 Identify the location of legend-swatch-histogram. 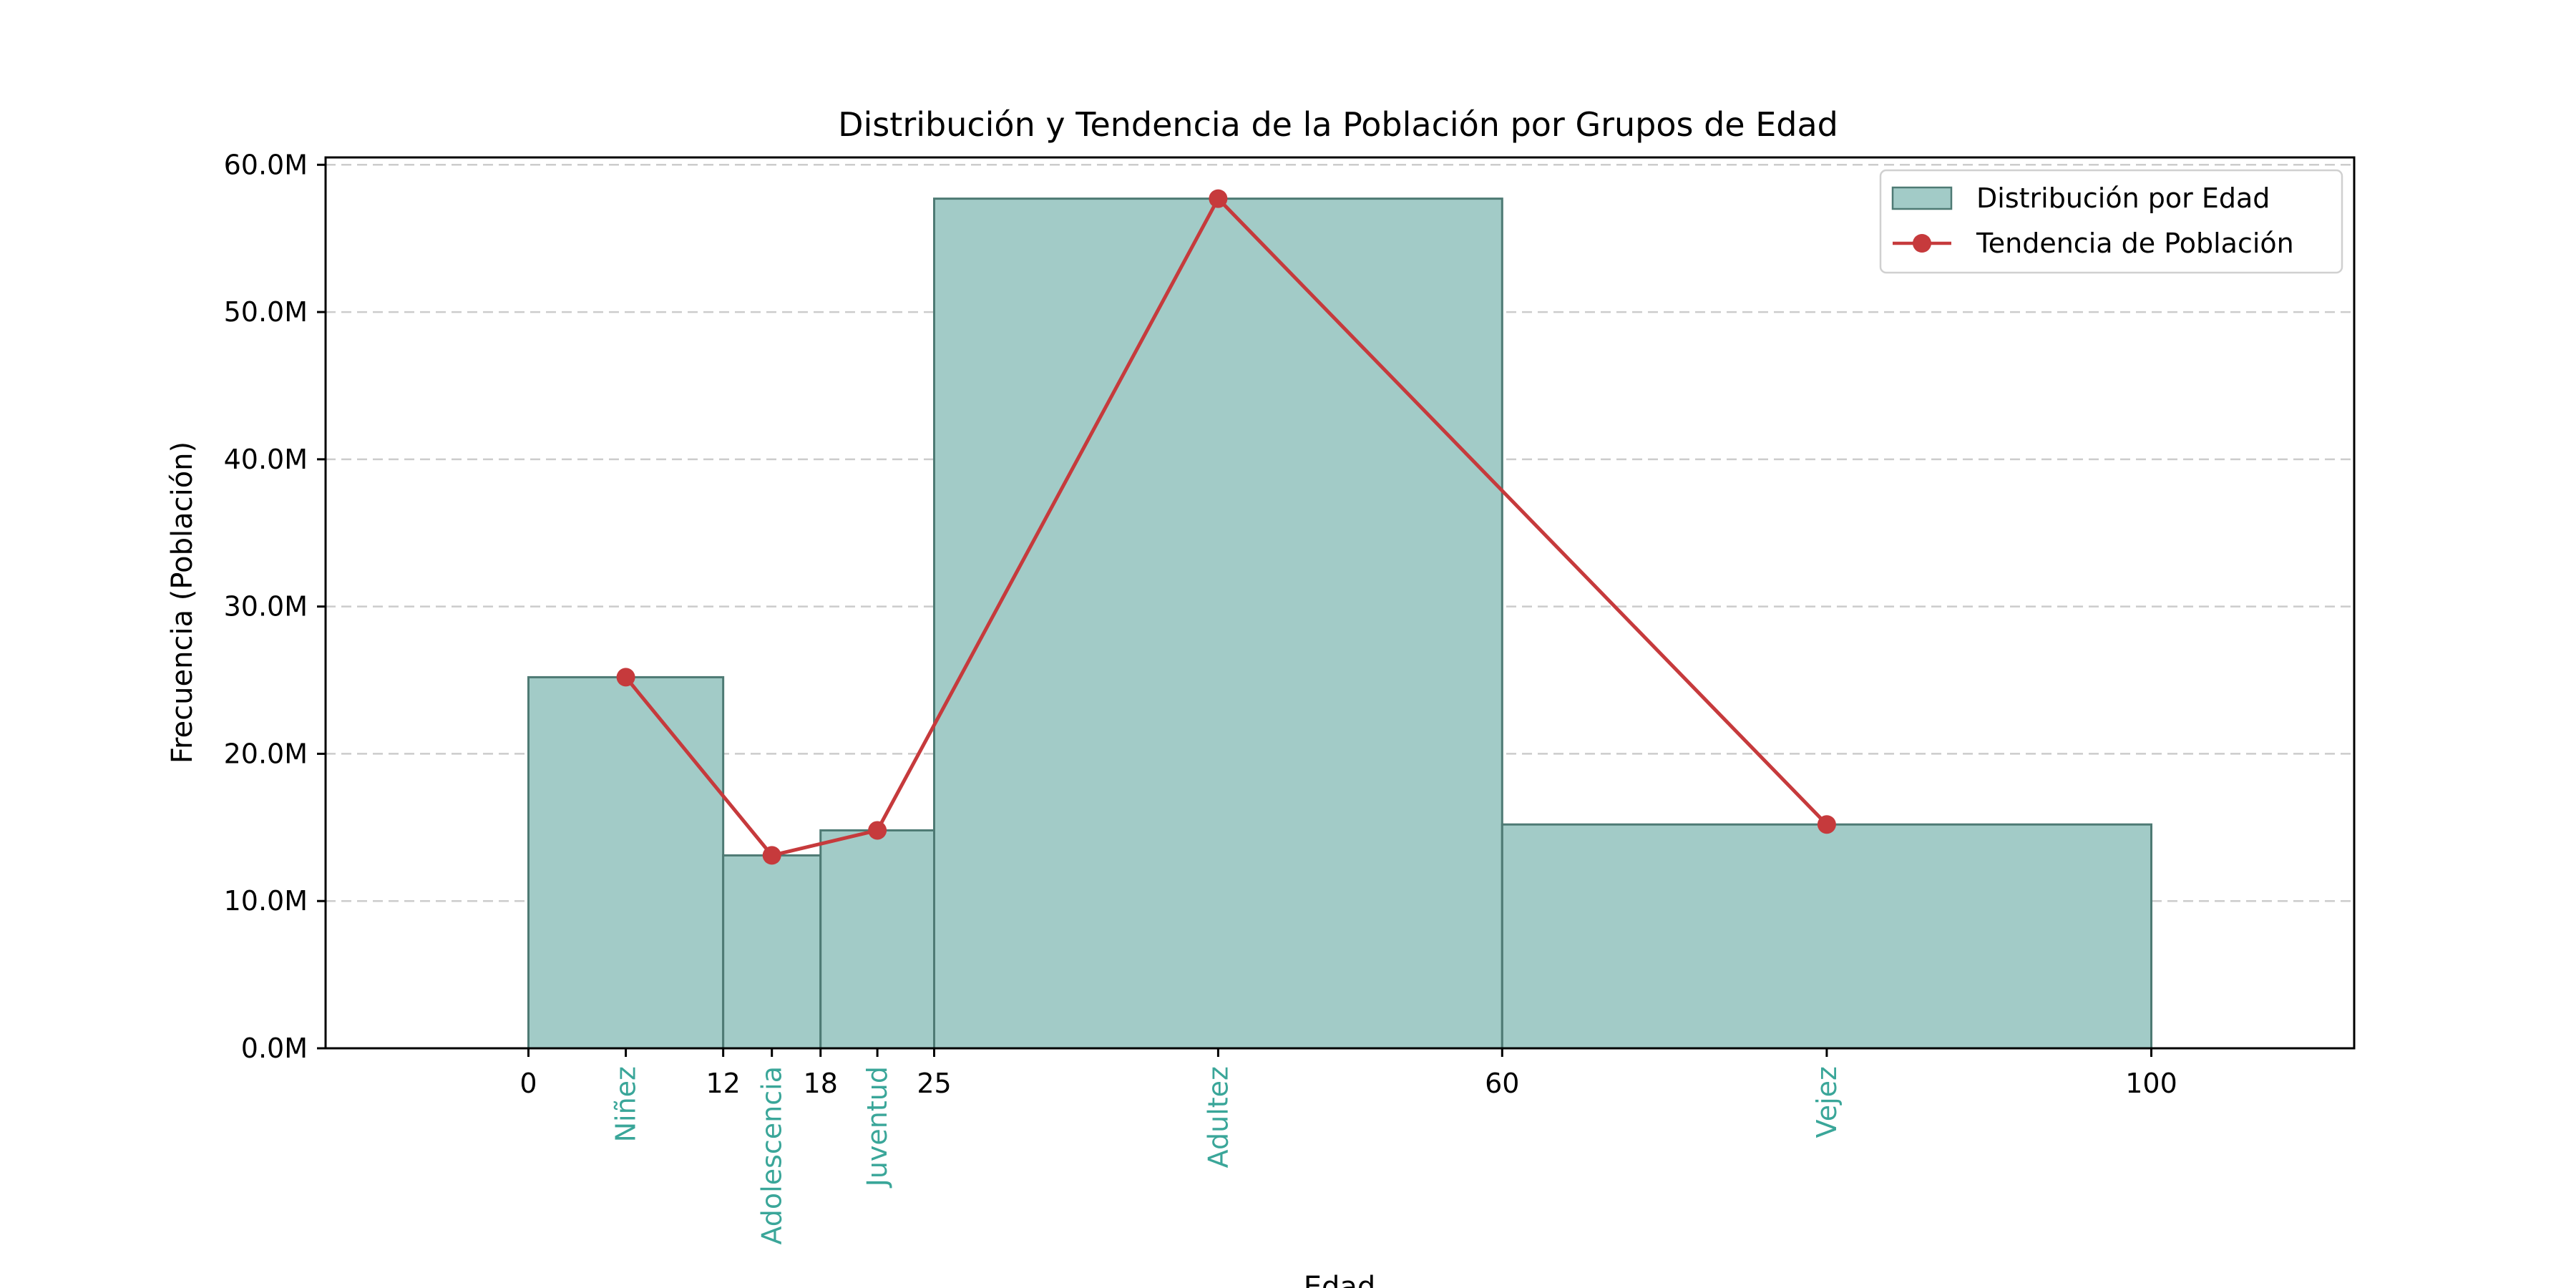
(1922, 198).